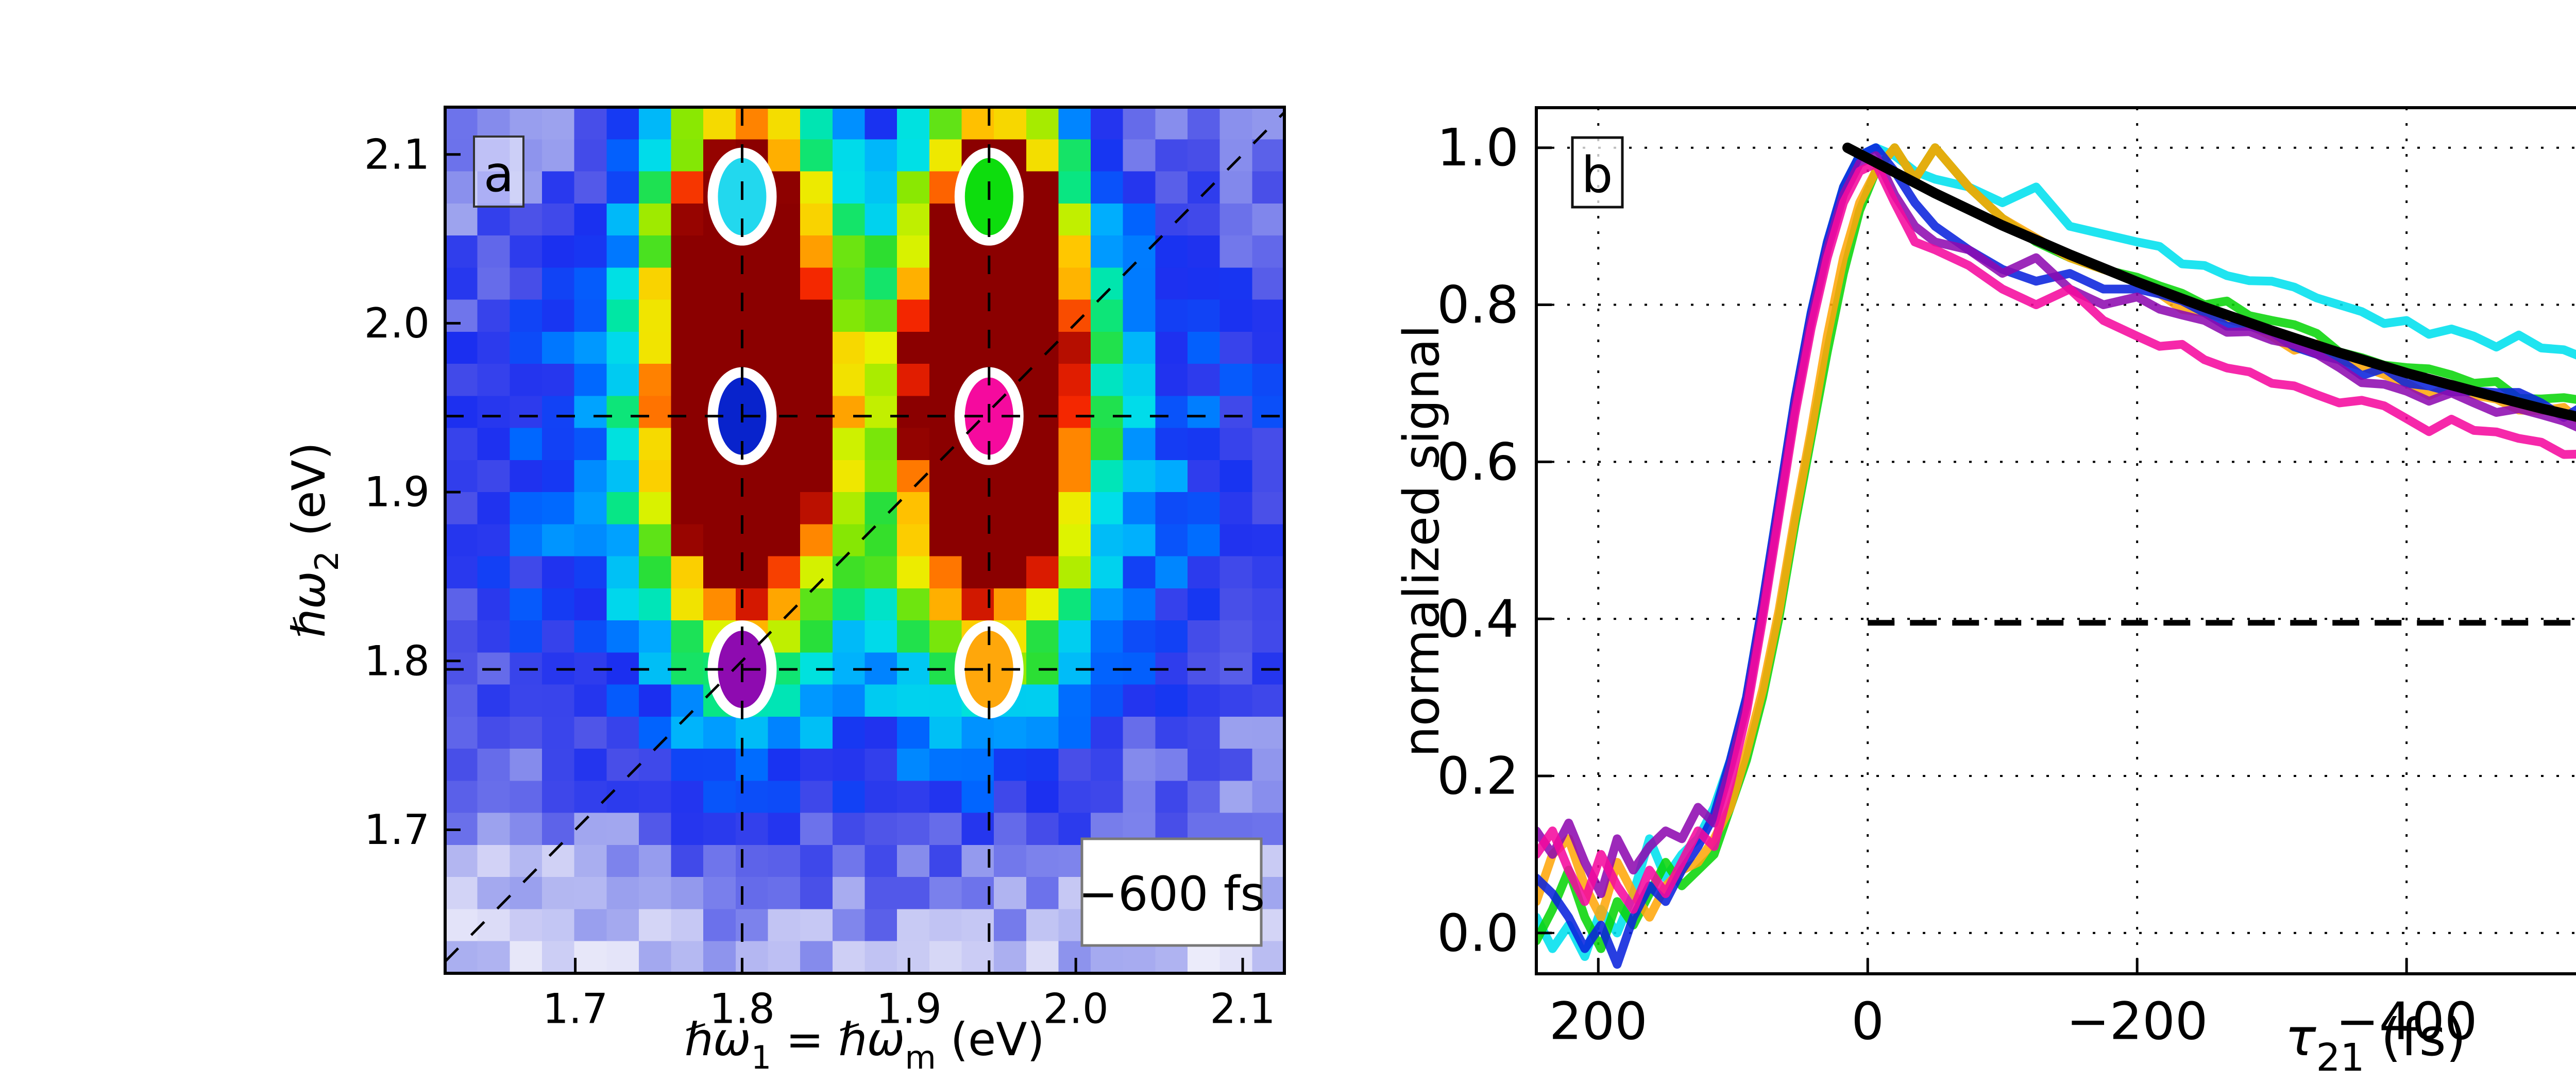  I want to click on x-tick-label: 1.7, so click(575, 1009).